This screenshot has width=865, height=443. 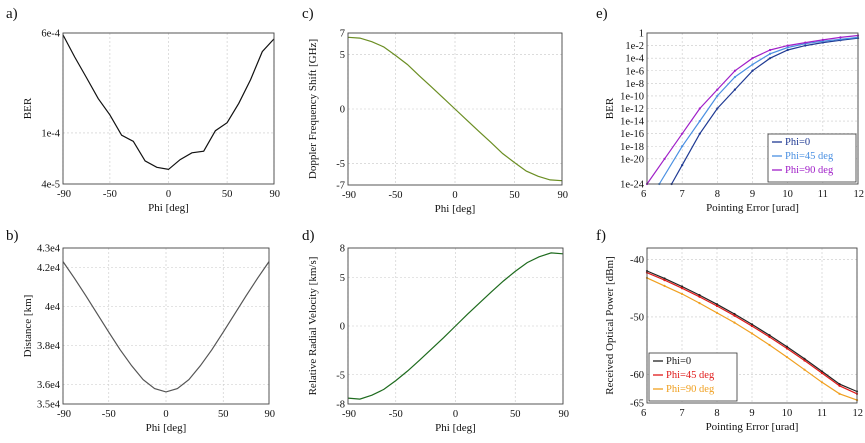 What do you see at coordinates (787, 413) in the screenshot?
I see `xtick-label-f-4: 10` at bounding box center [787, 413].